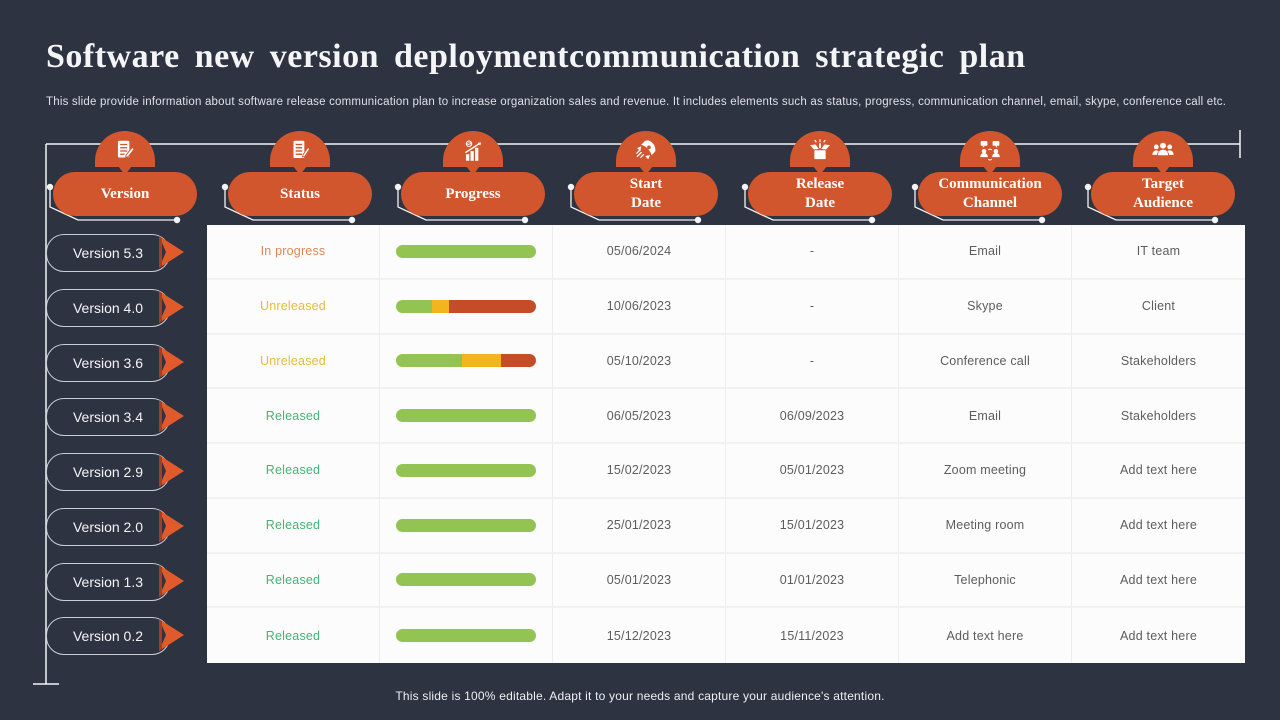 The height and width of the screenshot is (720, 1280). I want to click on status-text: In progress, so click(293, 251).